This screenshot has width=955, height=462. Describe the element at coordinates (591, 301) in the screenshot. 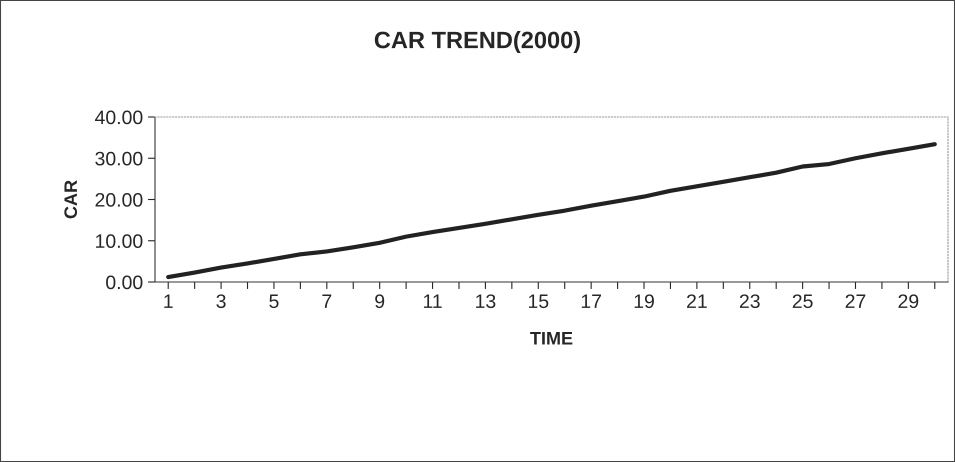

I see `x-tick-label: 17` at that location.